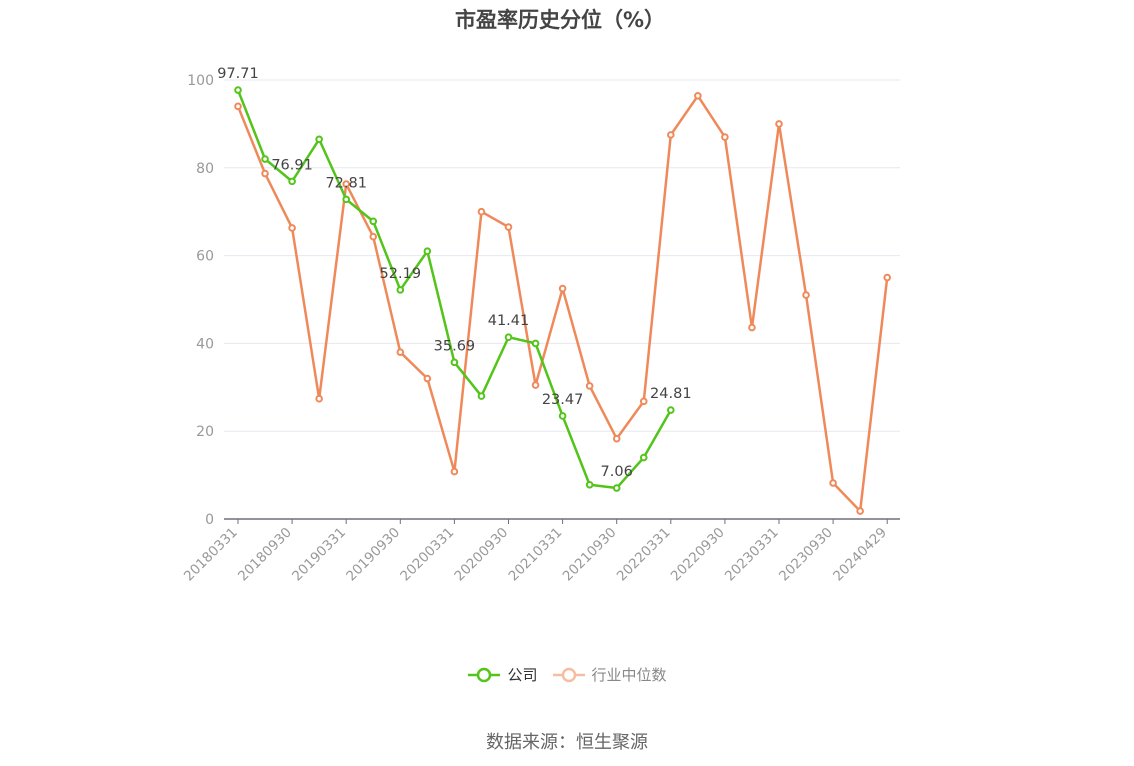  I want to click on chart-title: 市盈率历史分位（%）, so click(560, 20).